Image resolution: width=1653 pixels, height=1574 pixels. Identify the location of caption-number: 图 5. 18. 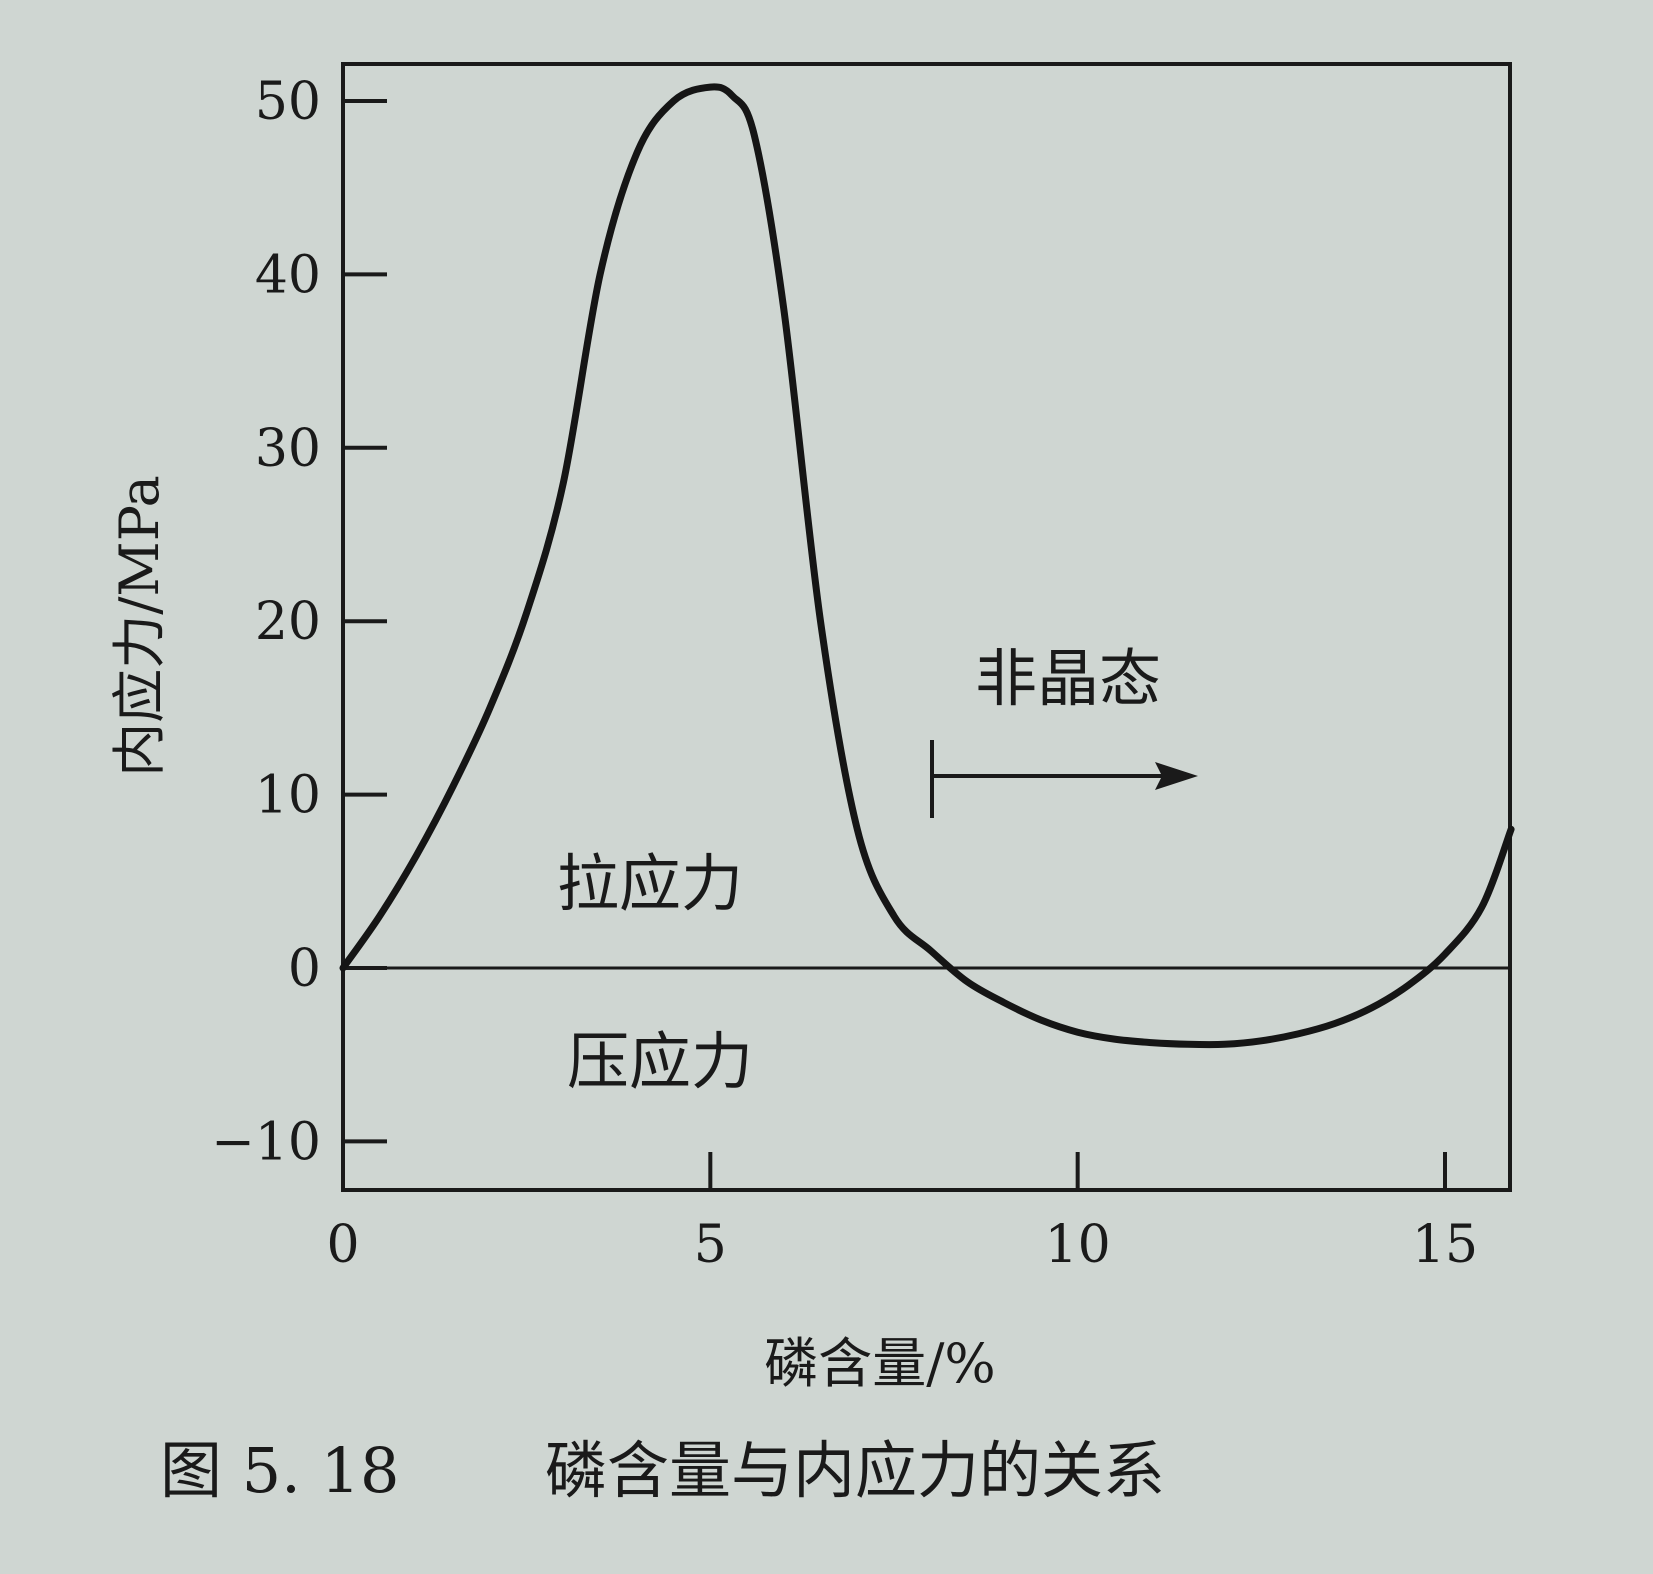
(279, 1470).